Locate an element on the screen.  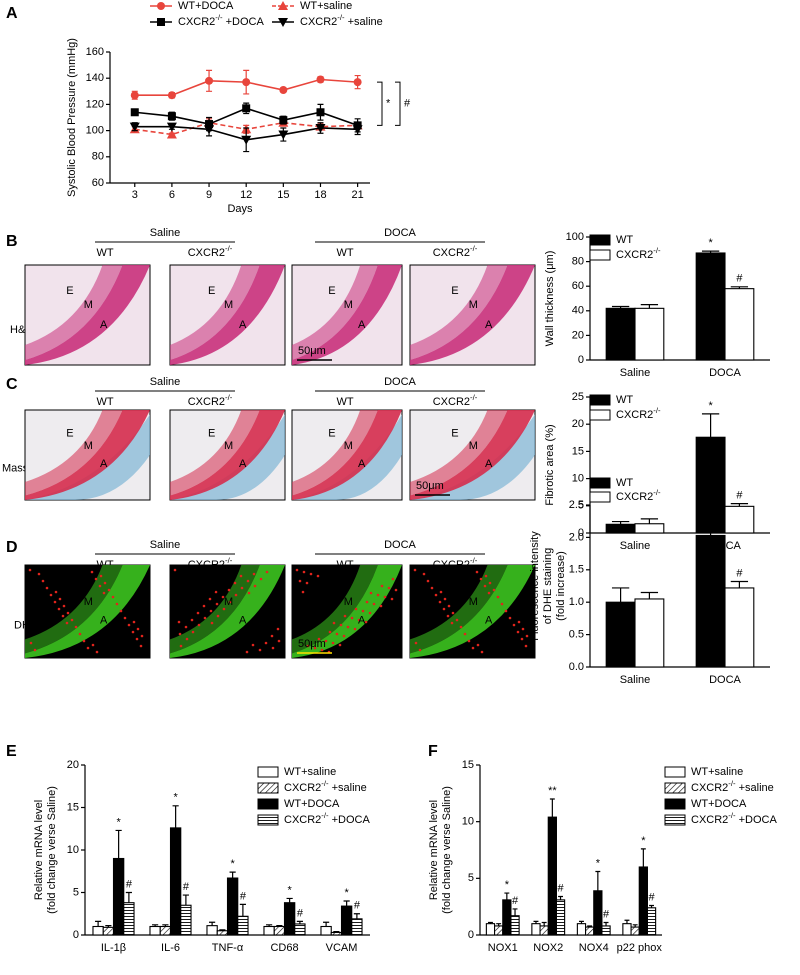
y-tick-label: 20 is located at coordinates (578, 424).